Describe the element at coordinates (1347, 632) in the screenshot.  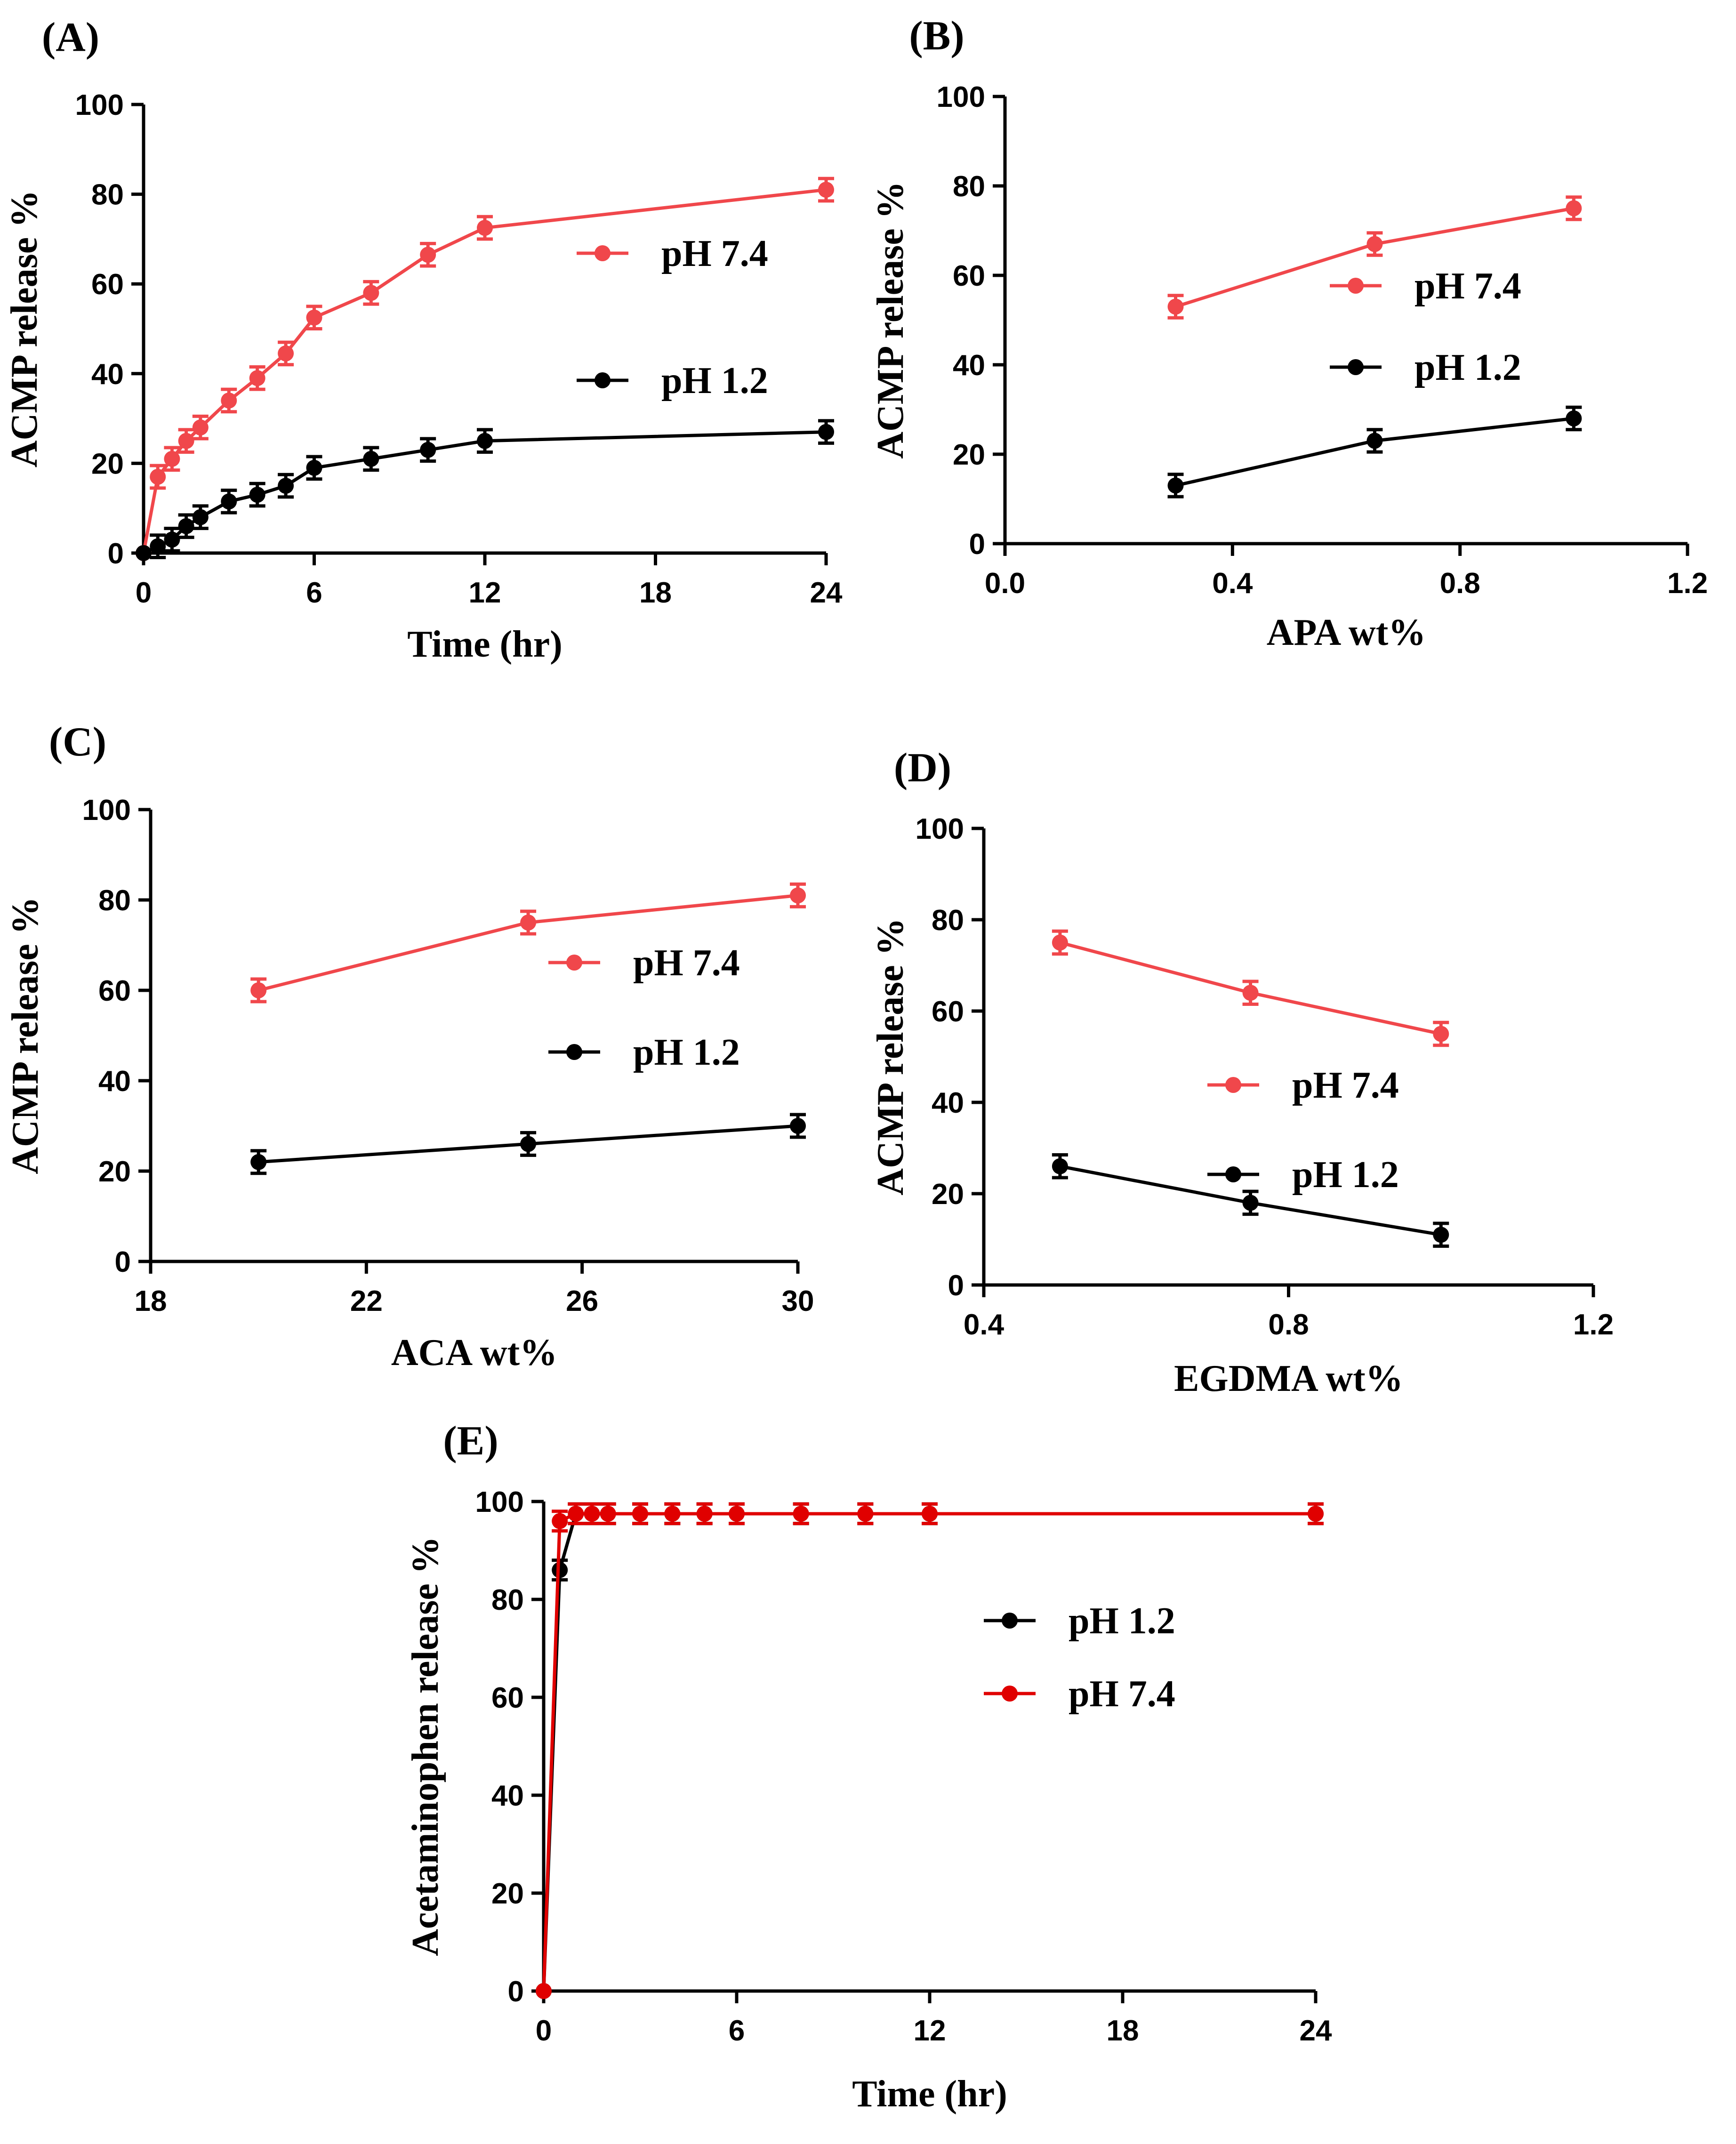
I see `x-axis-title: APA wt%` at that location.